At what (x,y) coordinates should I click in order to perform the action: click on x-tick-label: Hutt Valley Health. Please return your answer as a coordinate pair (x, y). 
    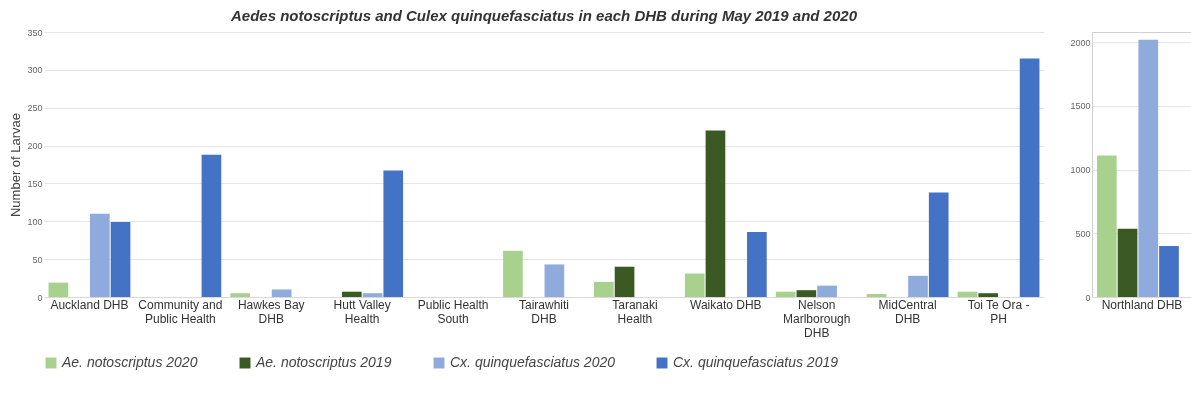
    Looking at the image, I should click on (362, 311).